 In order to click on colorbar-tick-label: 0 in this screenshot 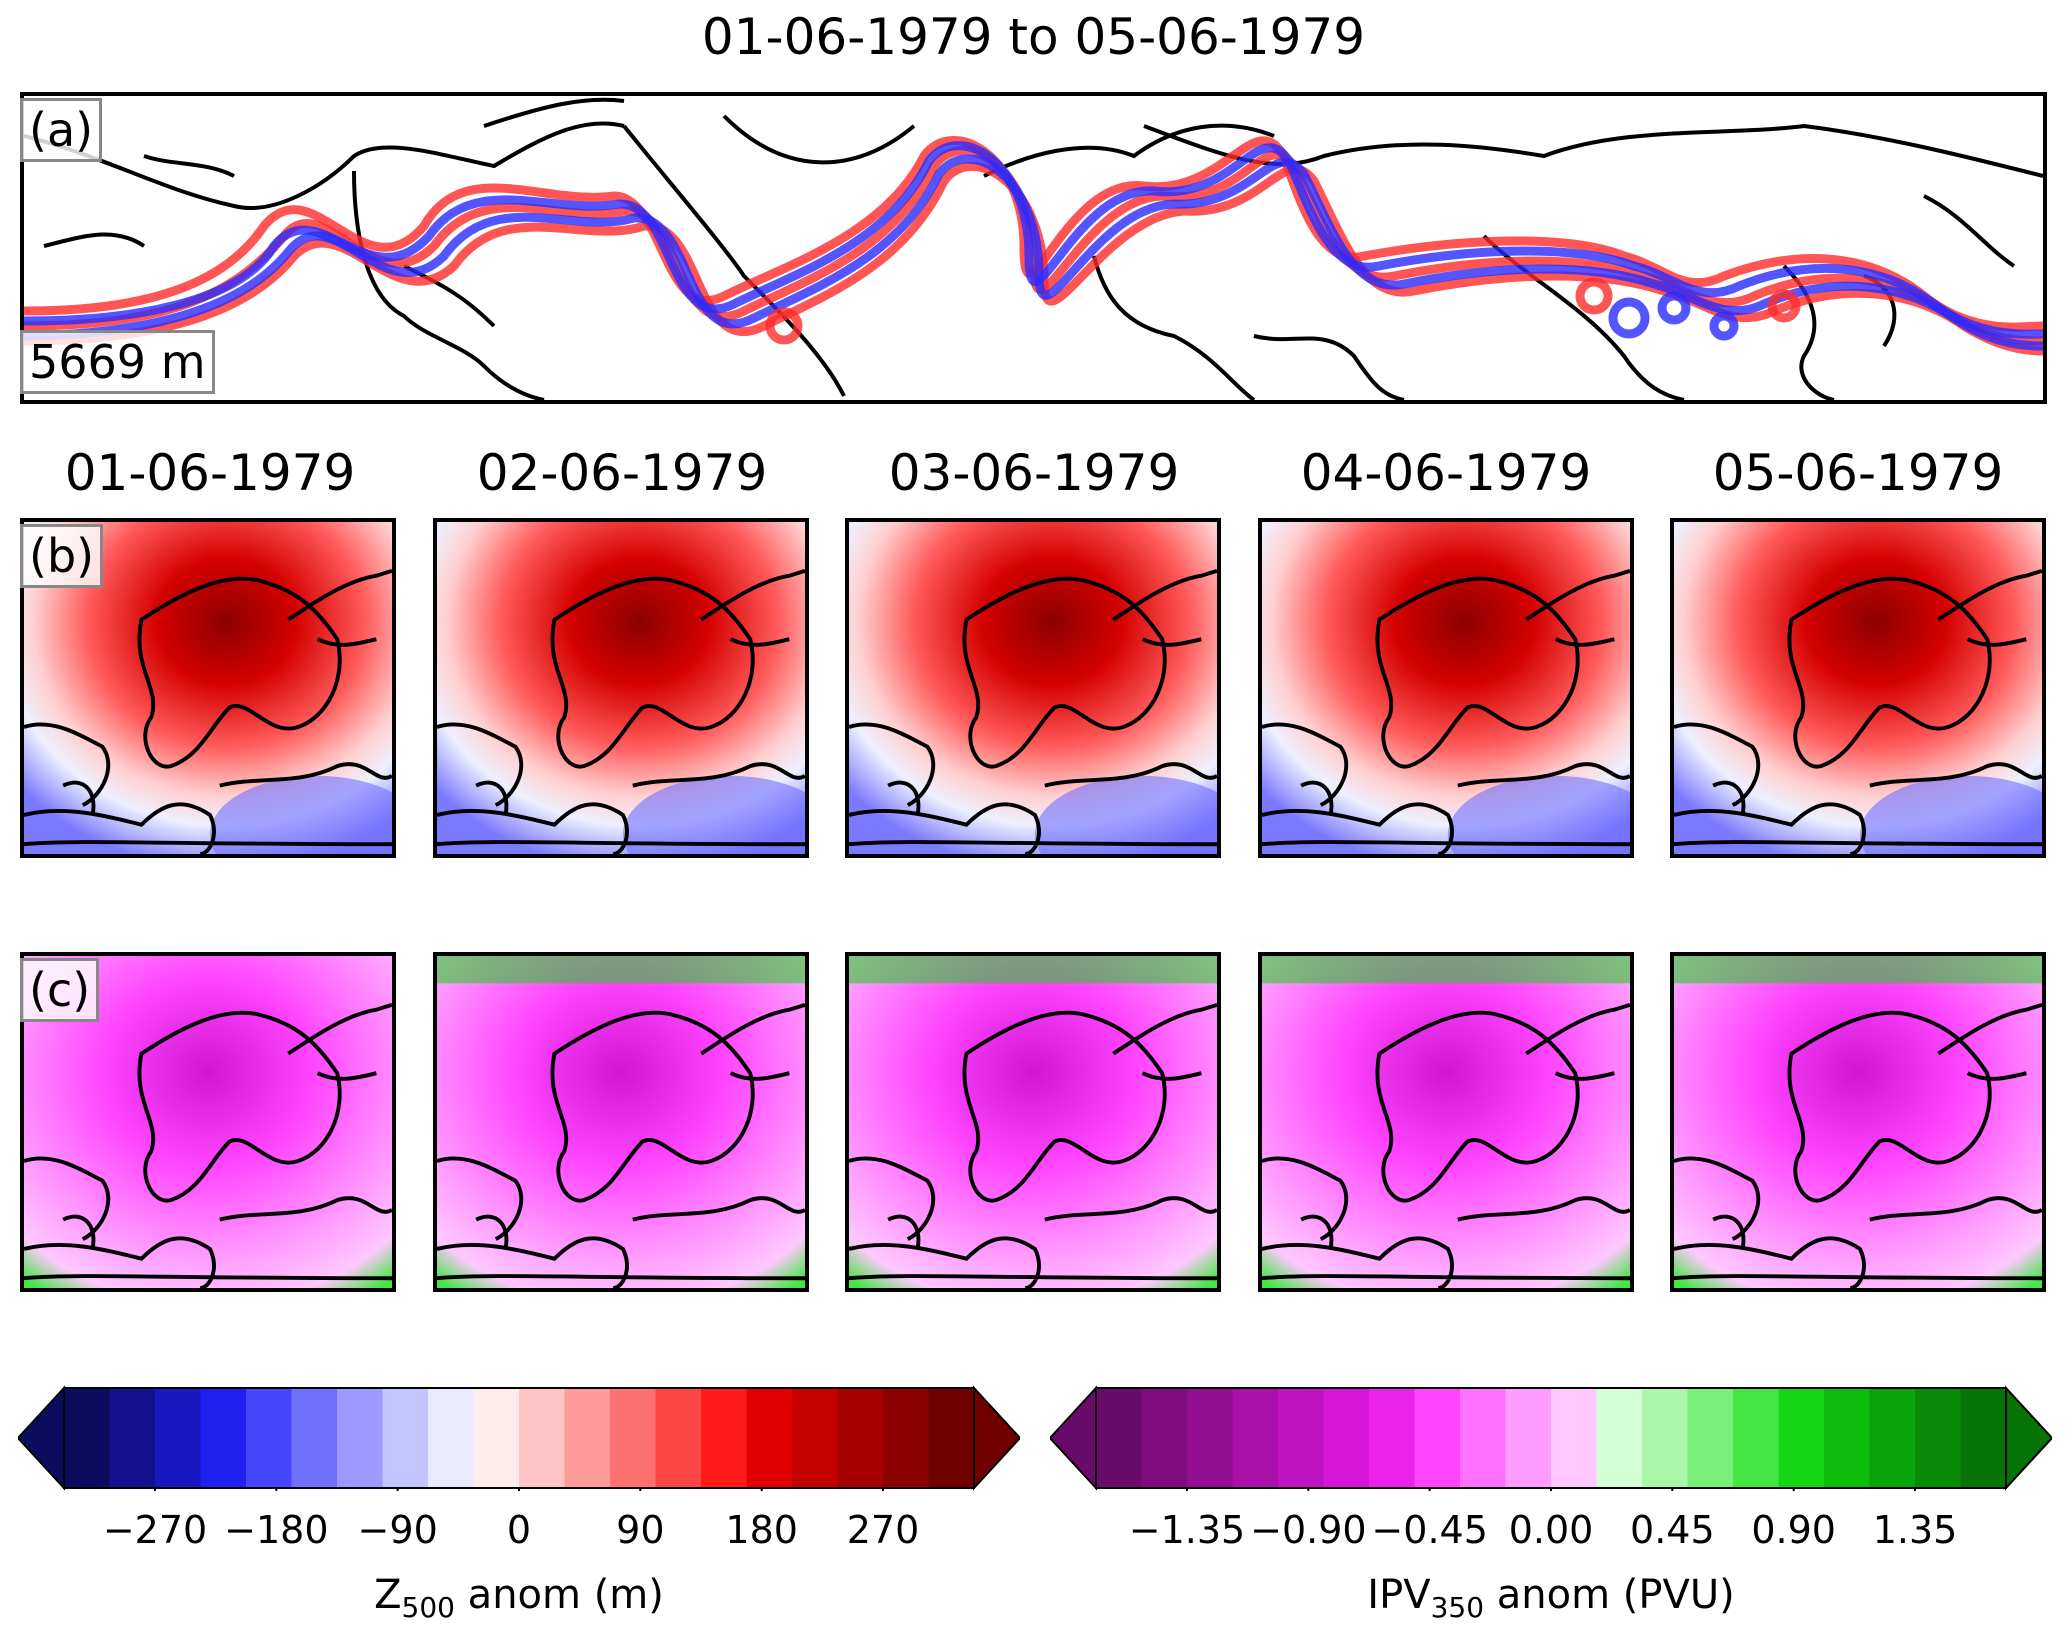, I will do `click(519, 1530)`.